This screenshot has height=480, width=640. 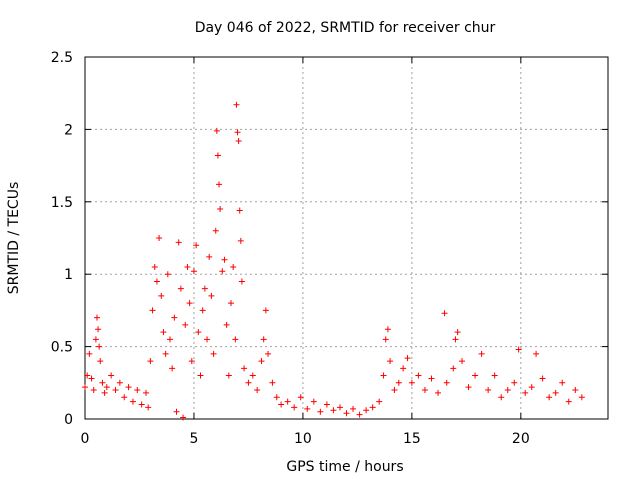 What do you see at coordinates (62, 58) in the screenshot?
I see `y-tick-label: 2.5` at bounding box center [62, 58].